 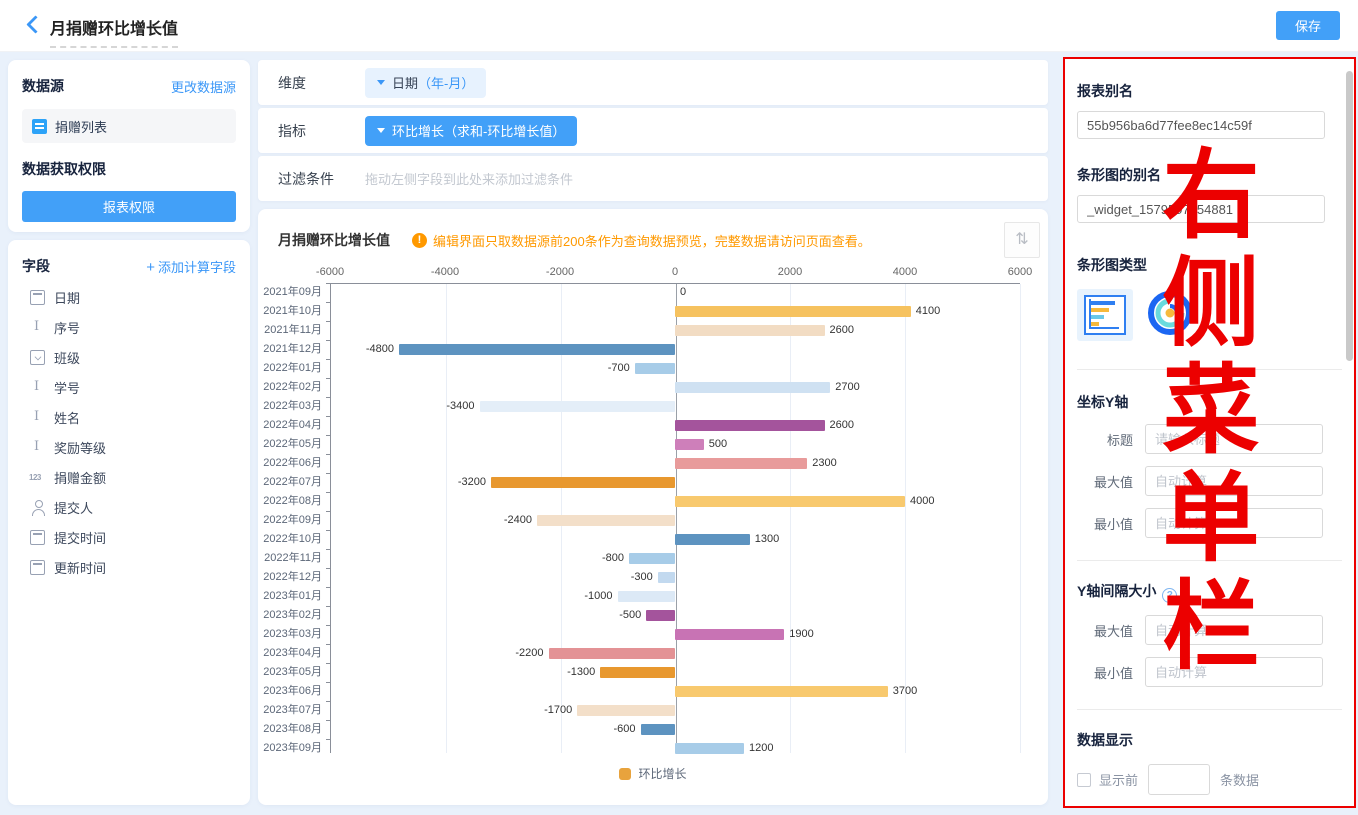 What do you see at coordinates (67, 358) in the screenshot?
I see `field-label: 班级` at bounding box center [67, 358].